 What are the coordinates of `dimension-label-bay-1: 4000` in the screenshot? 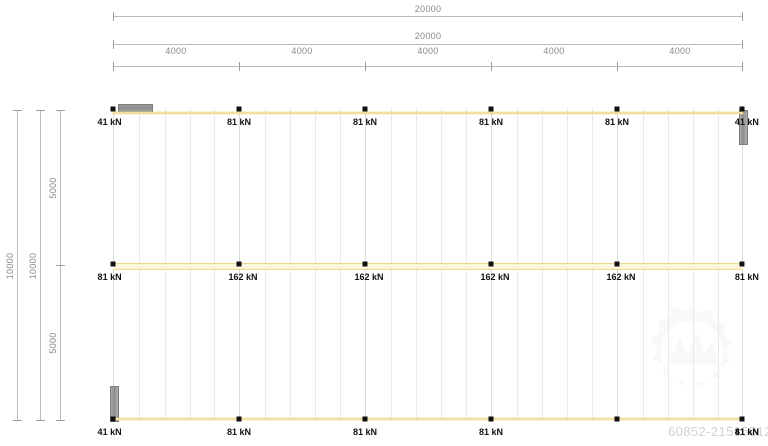 It's located at (176, 51).